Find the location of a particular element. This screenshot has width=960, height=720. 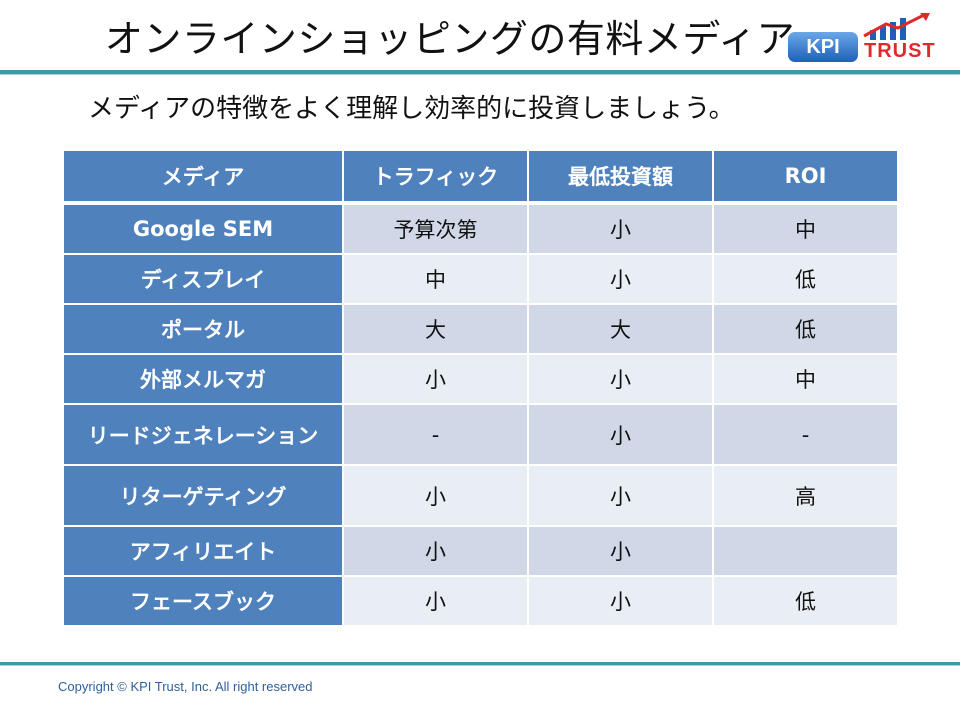

table-row: ディスプレイ 中 小 低 is located at coordinates (481, 280).